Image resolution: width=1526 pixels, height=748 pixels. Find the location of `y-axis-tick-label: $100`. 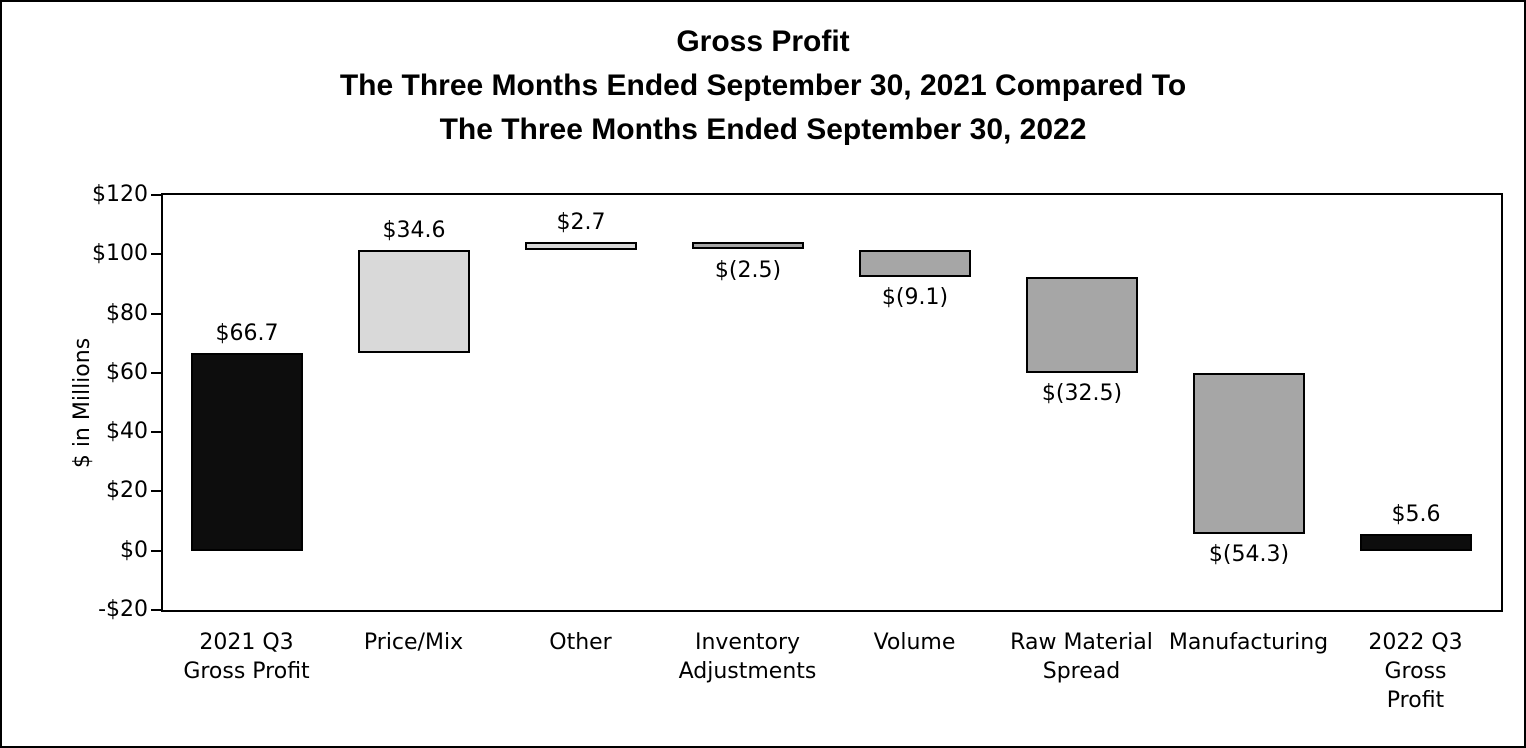

y-axis-tick-label: $100 is located at coordinates (120, 253).